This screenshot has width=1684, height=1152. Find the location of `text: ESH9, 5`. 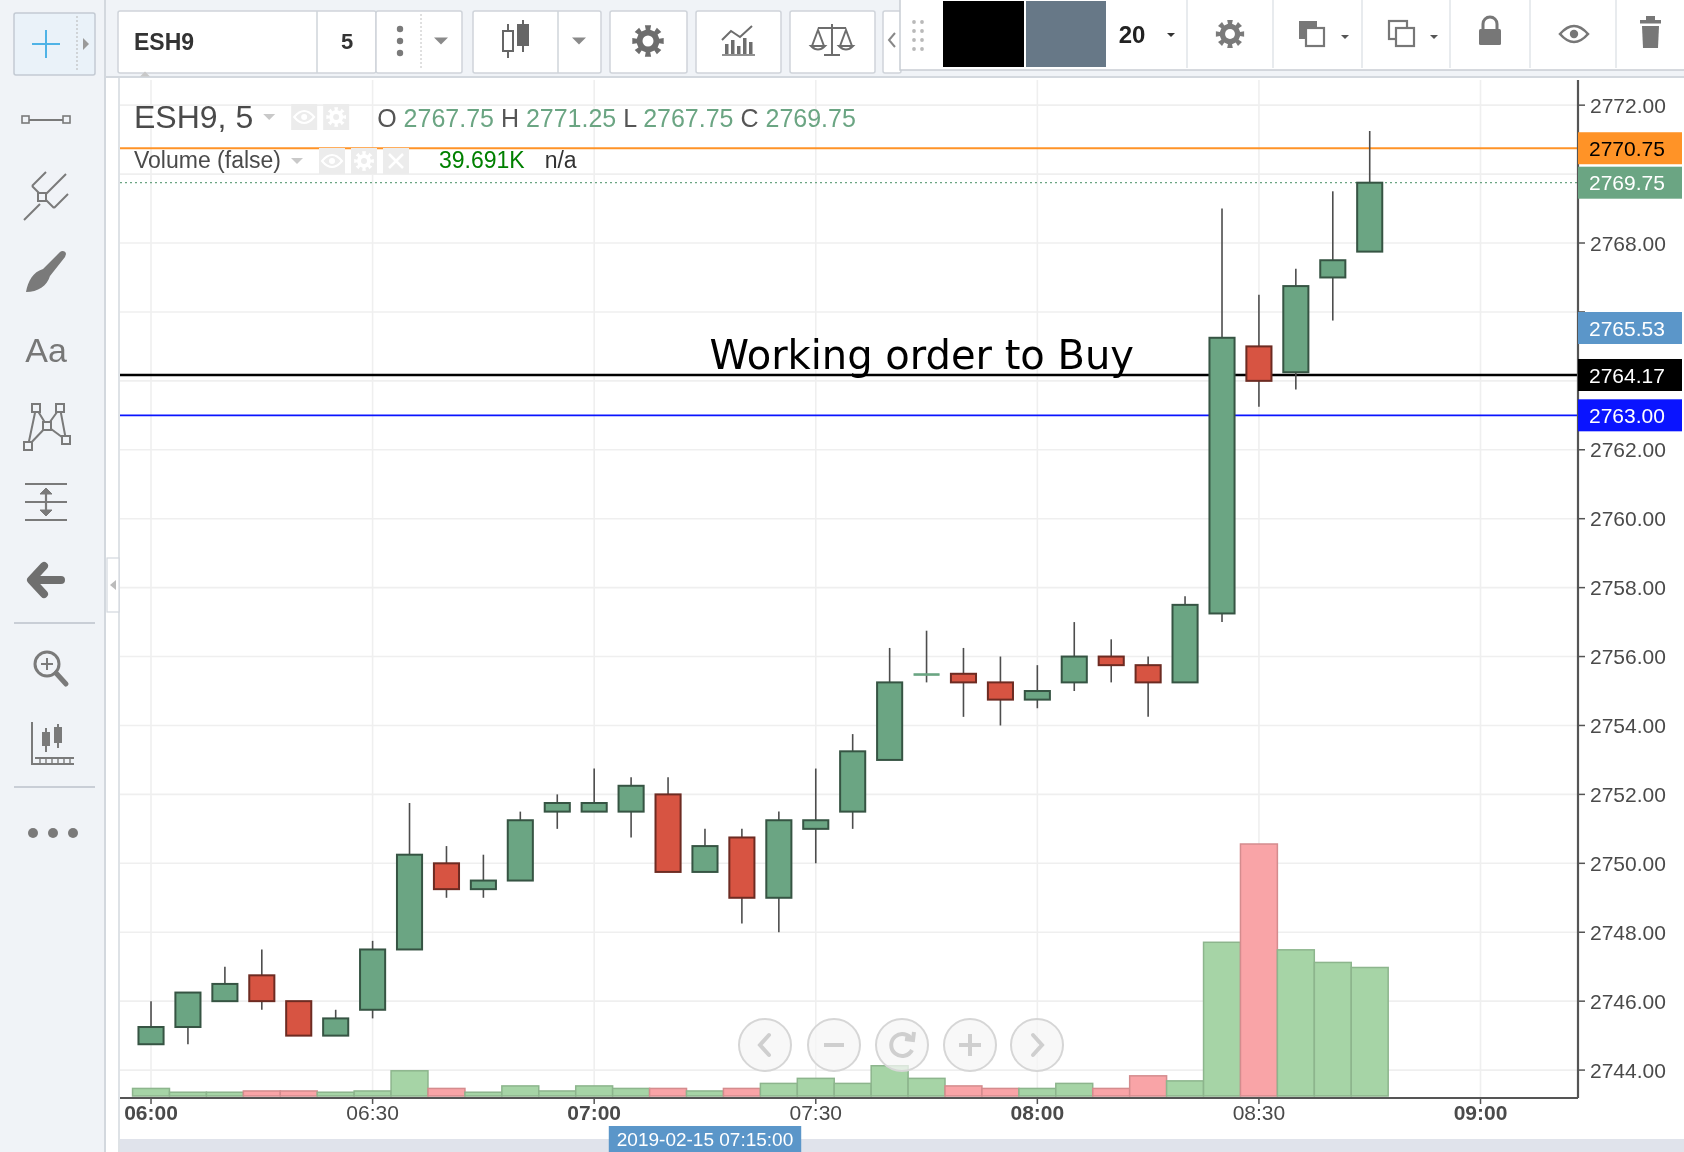

text: ESH9, 5 is located at coordinates (194, 117).